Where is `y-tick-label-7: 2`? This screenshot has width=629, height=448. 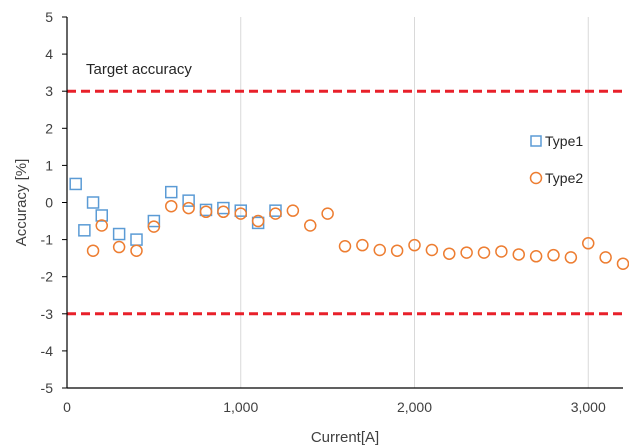 y-tick-label-7: 2 is located at coordinates (49, 128).